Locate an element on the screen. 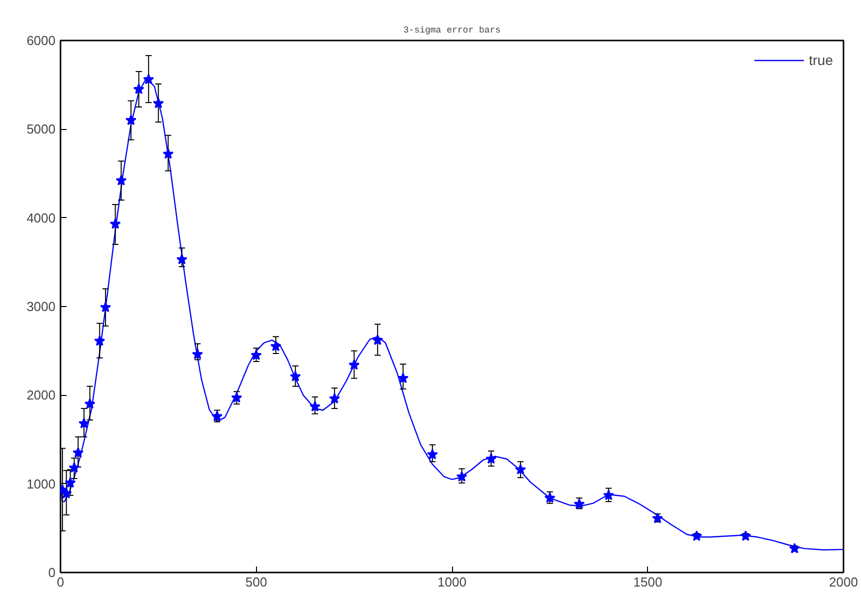 This screenshot has height=597, width=861. y-tick-label: 4000 is located at coordinates (41, 218).